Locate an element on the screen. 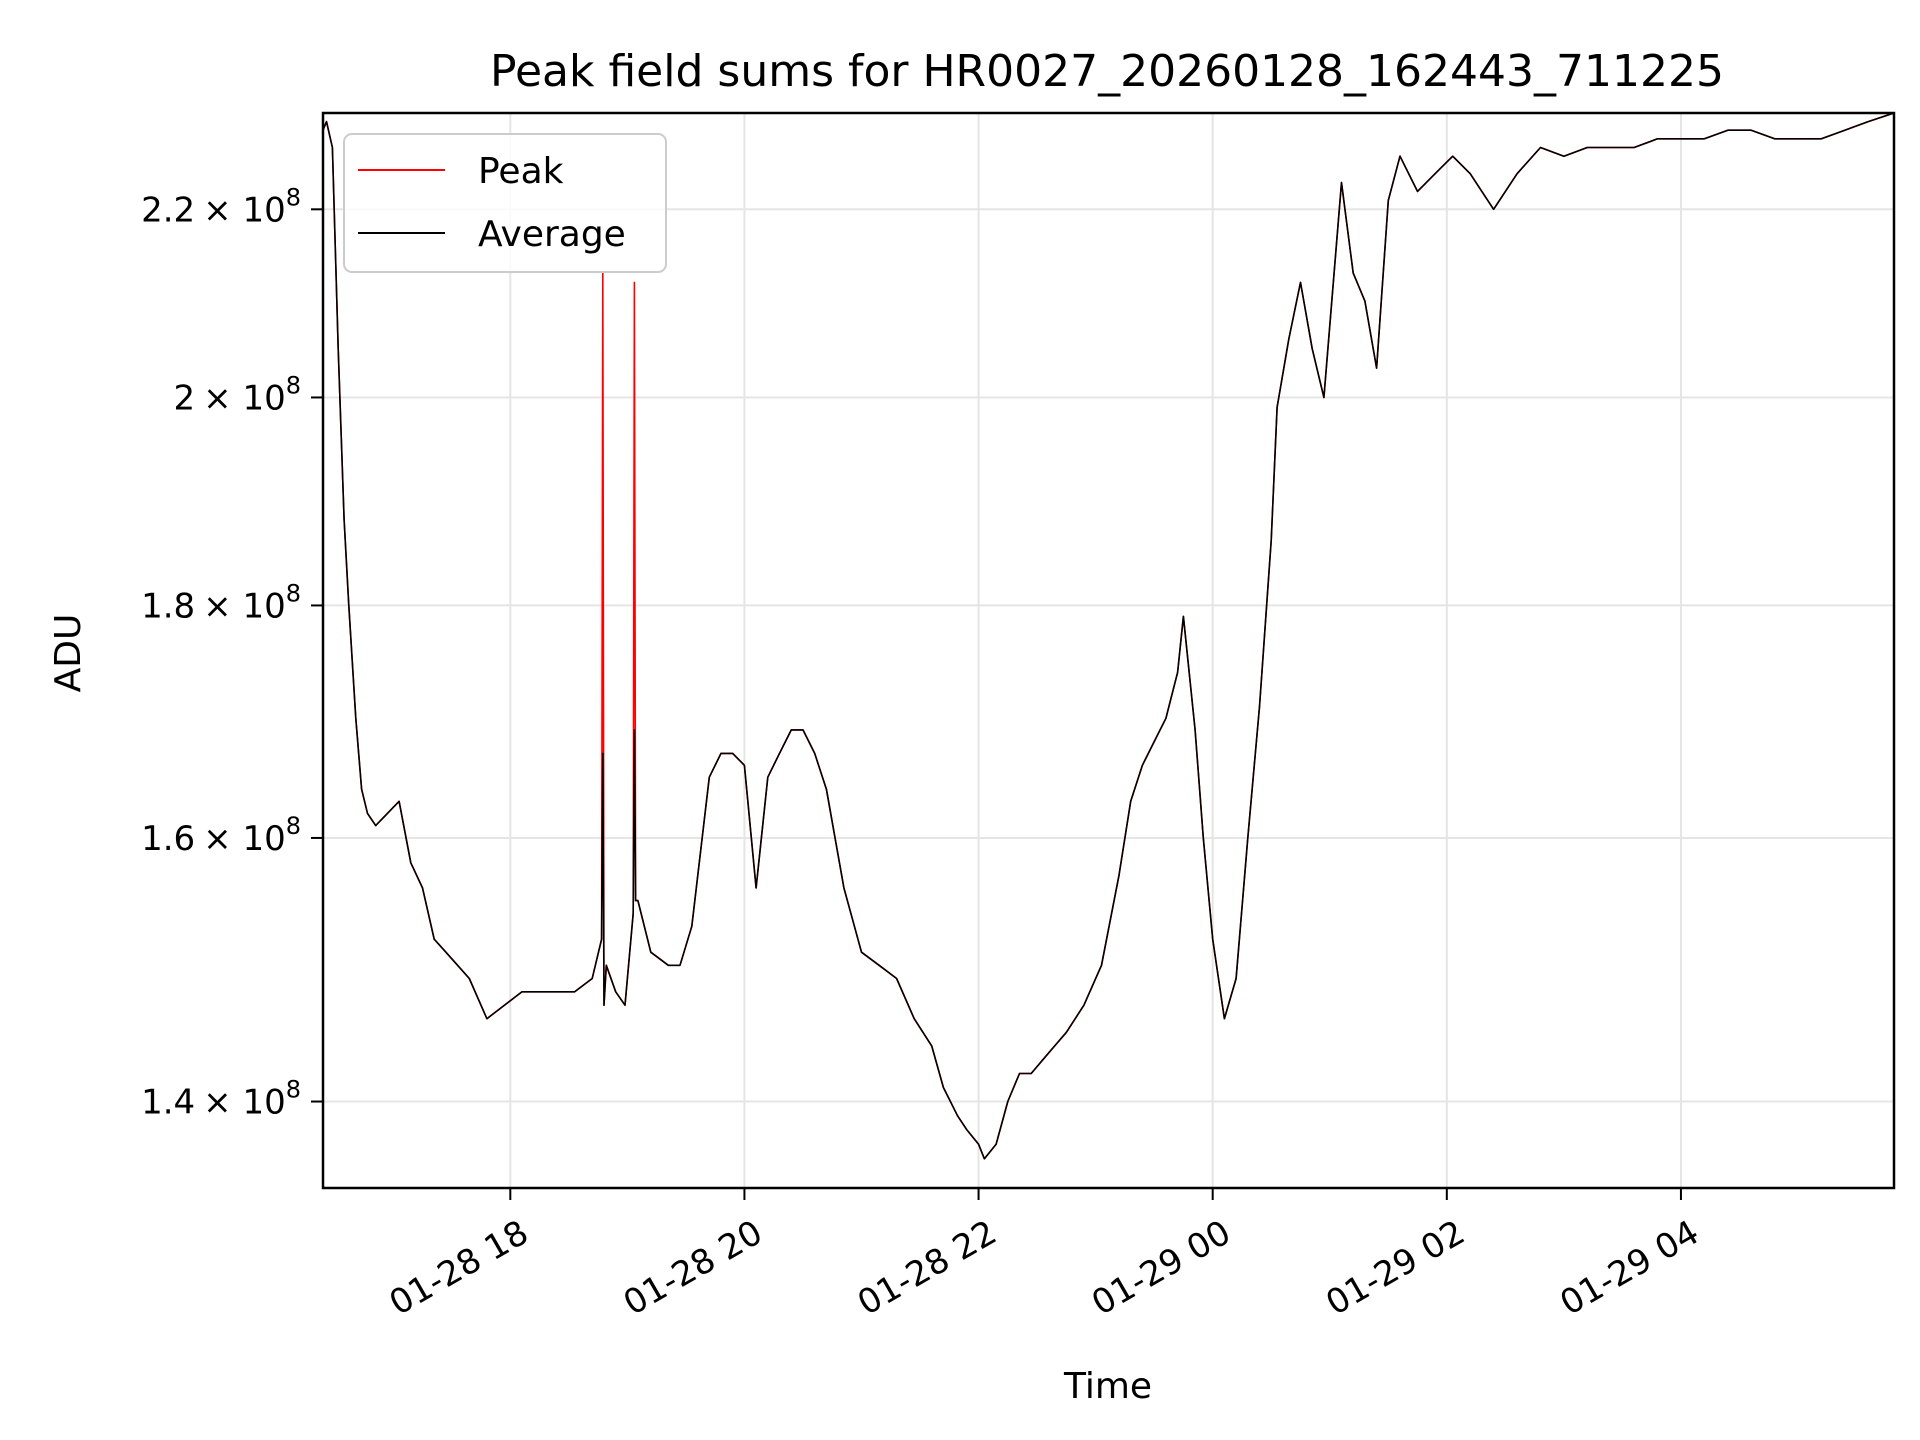  y-tick-label: 2.2 × 10⁸ is located at coordinates (221, 206).